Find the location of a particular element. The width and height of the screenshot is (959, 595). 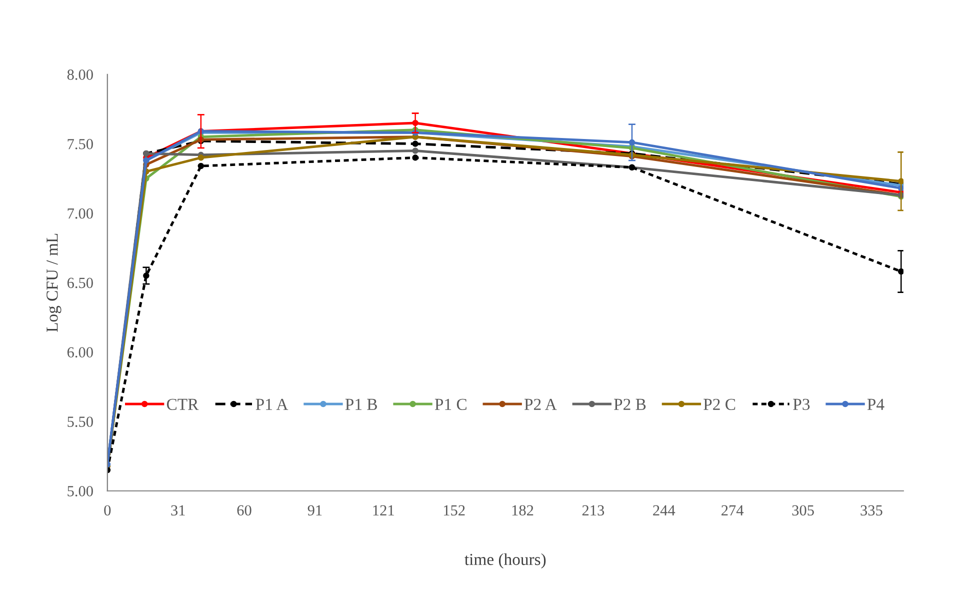

legend-label: P1 B is located at coordinates (361, 404).